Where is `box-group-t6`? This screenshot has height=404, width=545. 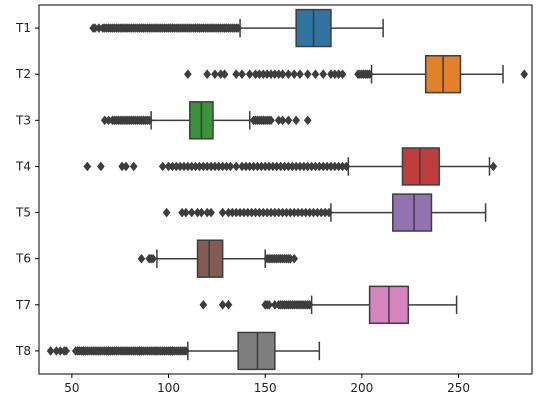
box-group-t6 is located at coordinates (218, 258).